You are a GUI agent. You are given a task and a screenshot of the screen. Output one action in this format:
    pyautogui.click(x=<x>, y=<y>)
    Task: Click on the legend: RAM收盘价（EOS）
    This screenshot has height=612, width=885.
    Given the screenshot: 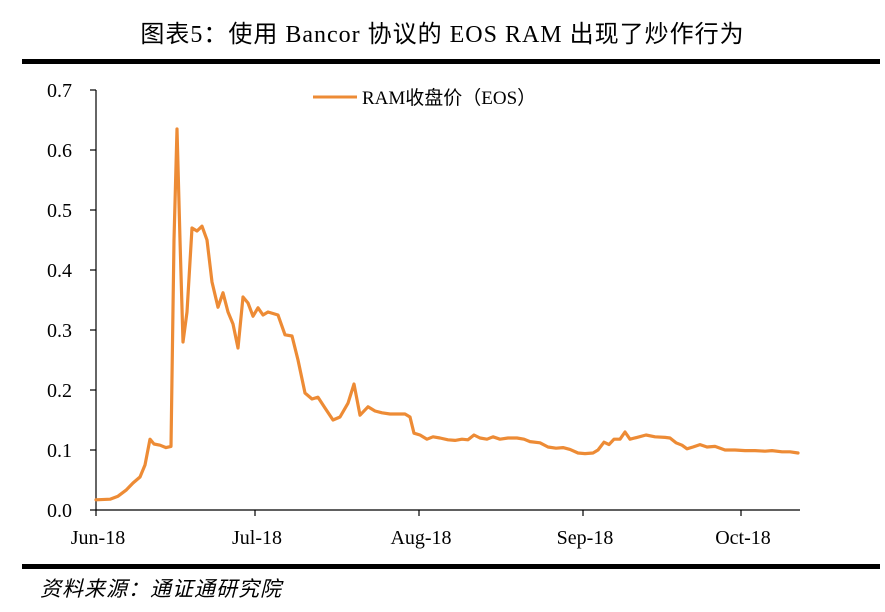 What is the action you would take?
    pyautogui.click(x=424, y=98)
    